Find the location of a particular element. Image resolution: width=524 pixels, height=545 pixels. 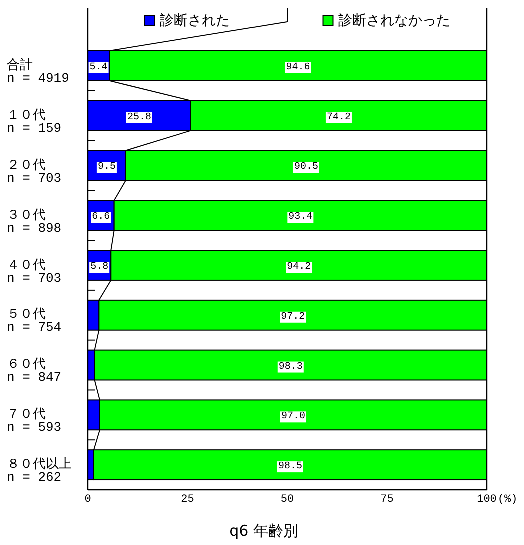

x-tick-label: 75 is located at coordinates (387, 500).